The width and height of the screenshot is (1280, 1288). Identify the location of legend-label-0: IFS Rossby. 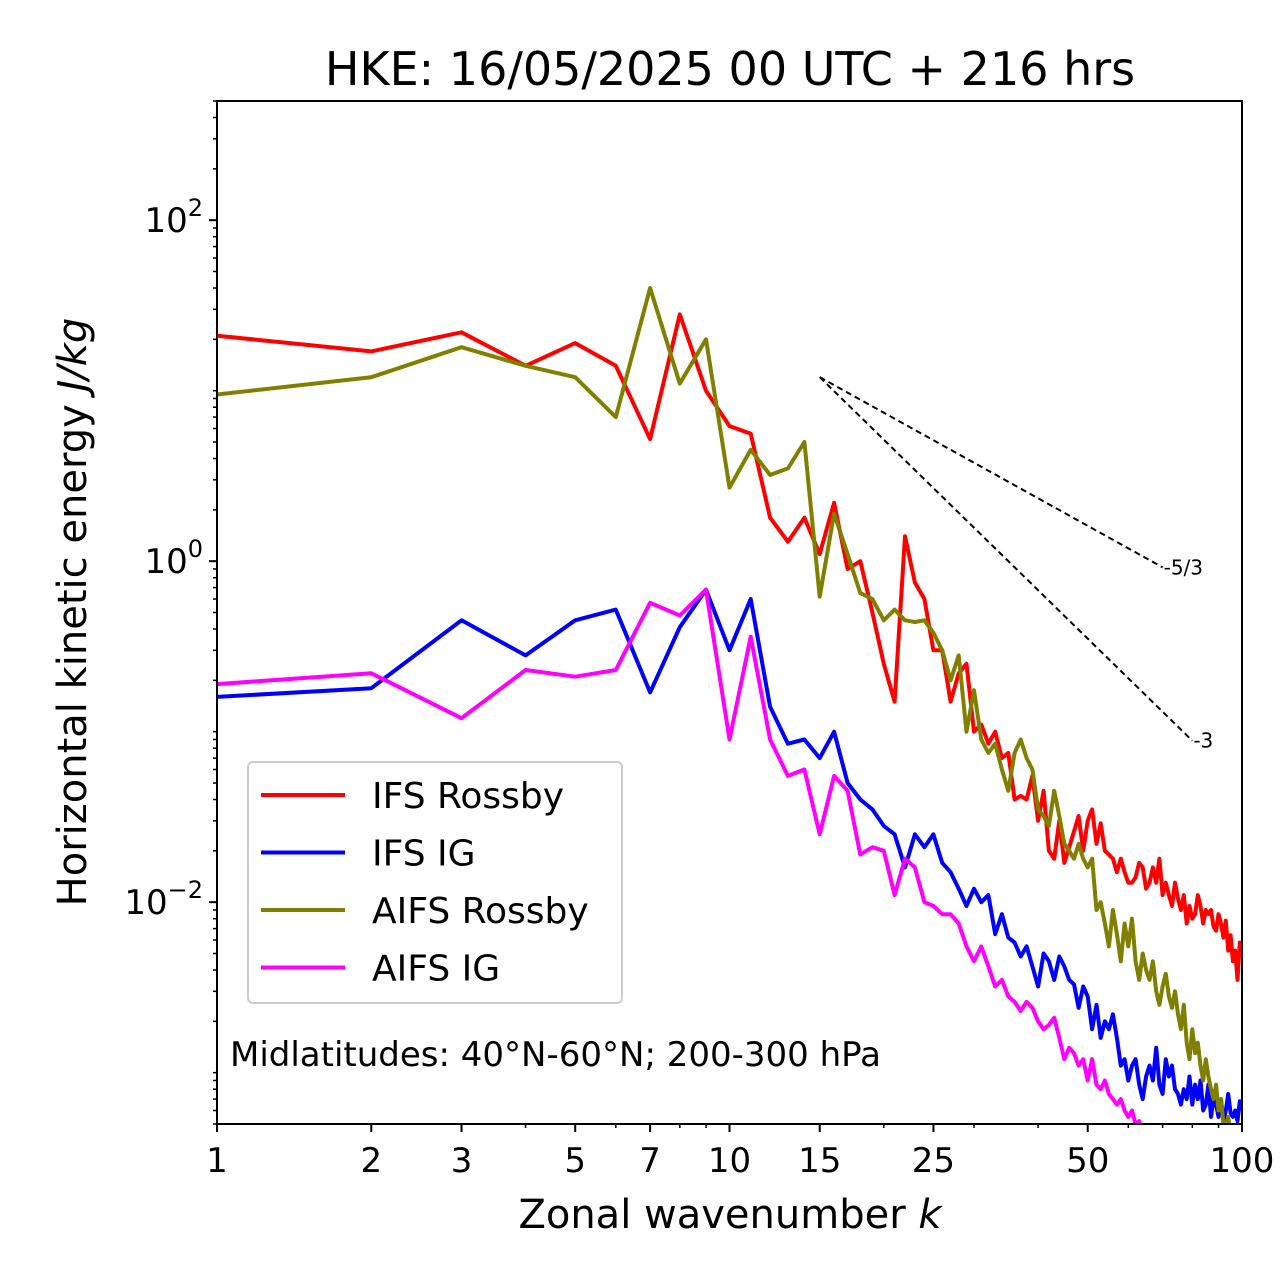
(468, 796).